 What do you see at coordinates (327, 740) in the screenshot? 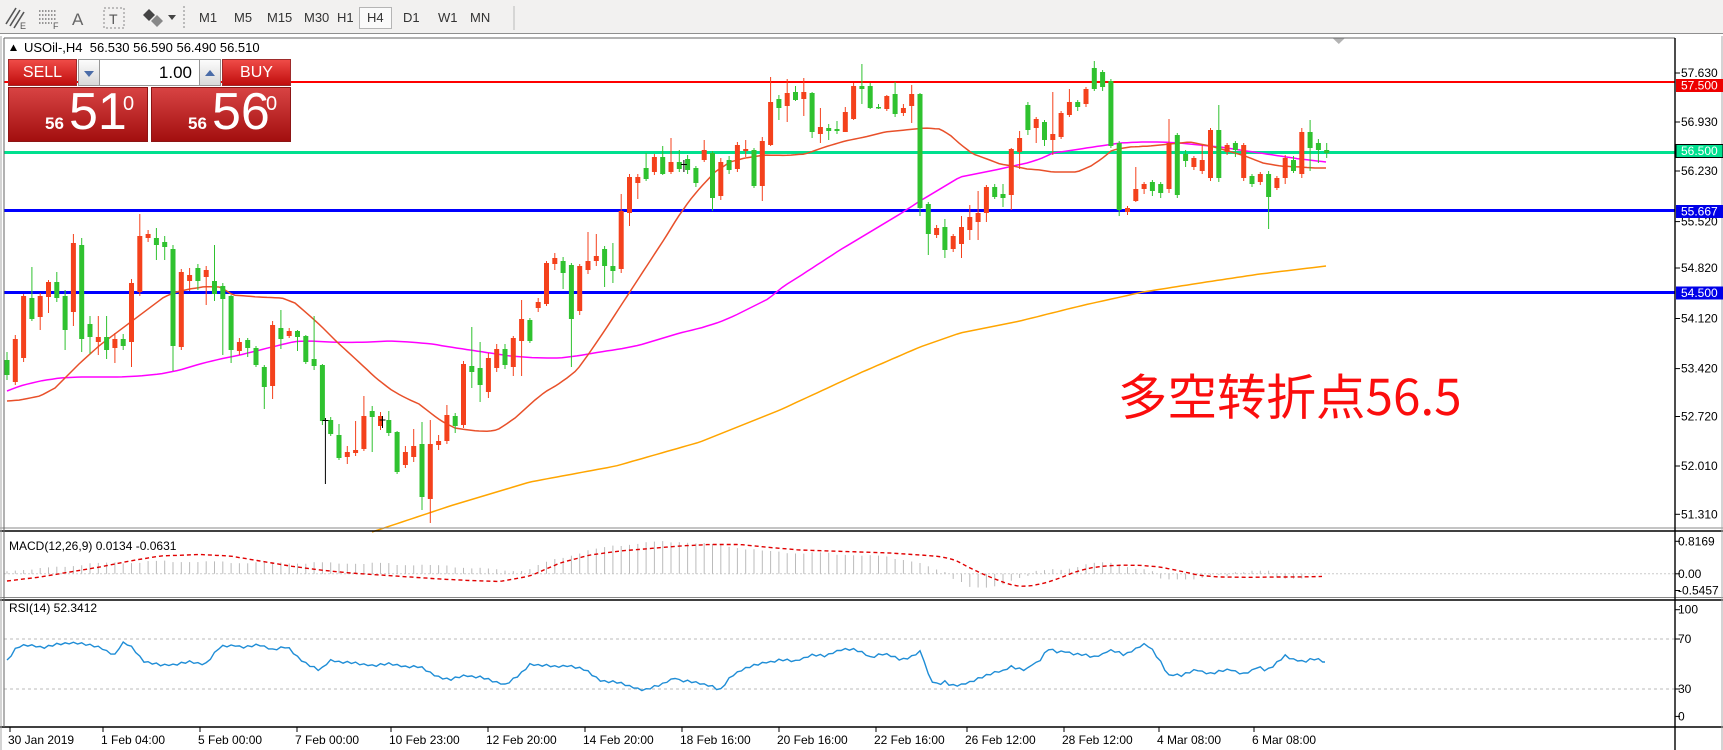
I see `svg-text: 7 Feb 00:00` at bounding box center [327, 740].